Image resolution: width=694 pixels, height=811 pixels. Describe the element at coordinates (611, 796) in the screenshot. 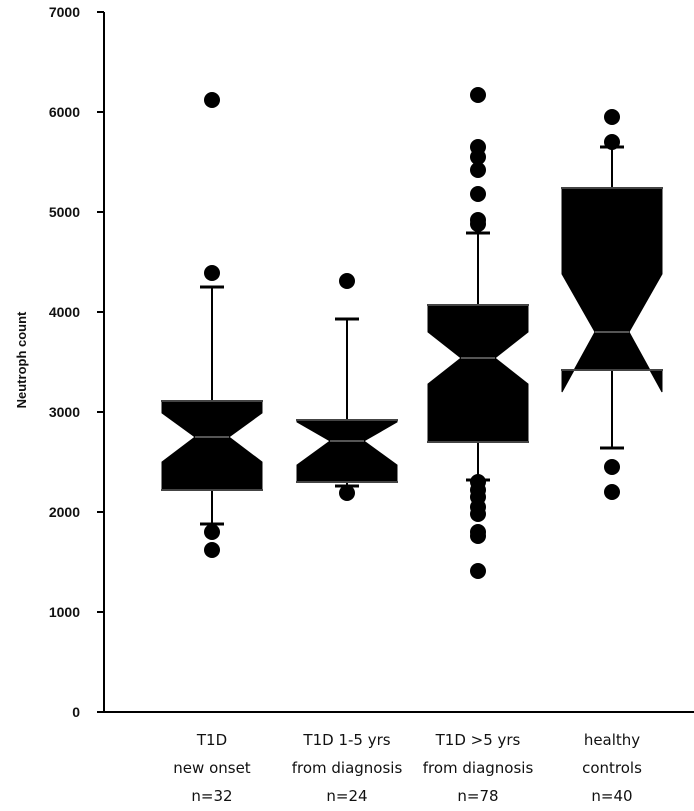

I see `x-category-label-line: n=40` at that location.